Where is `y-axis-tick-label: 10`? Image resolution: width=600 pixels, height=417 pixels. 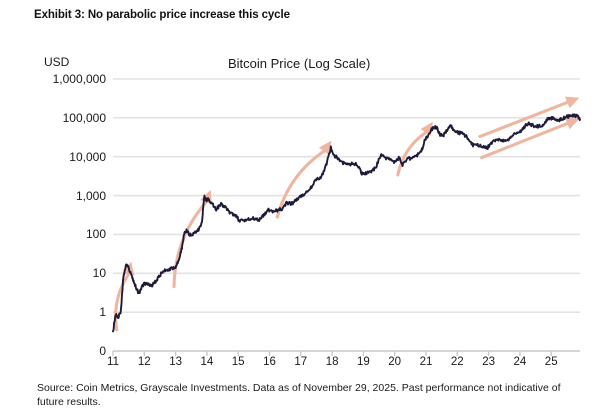
y-axis-tick-label: 10 is located at coordinates (99, 273).